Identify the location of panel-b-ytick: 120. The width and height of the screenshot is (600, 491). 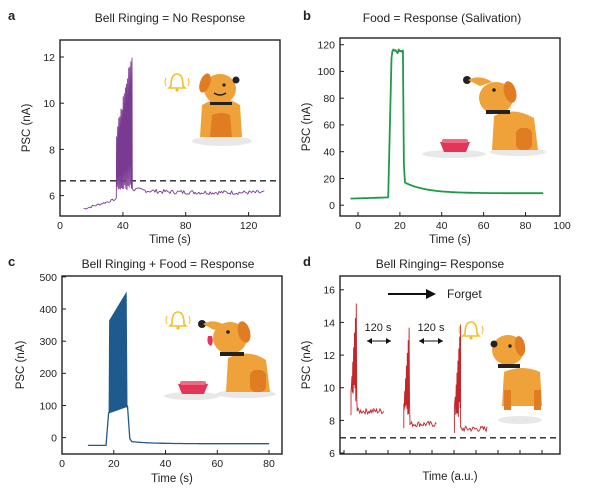
(326, 46).